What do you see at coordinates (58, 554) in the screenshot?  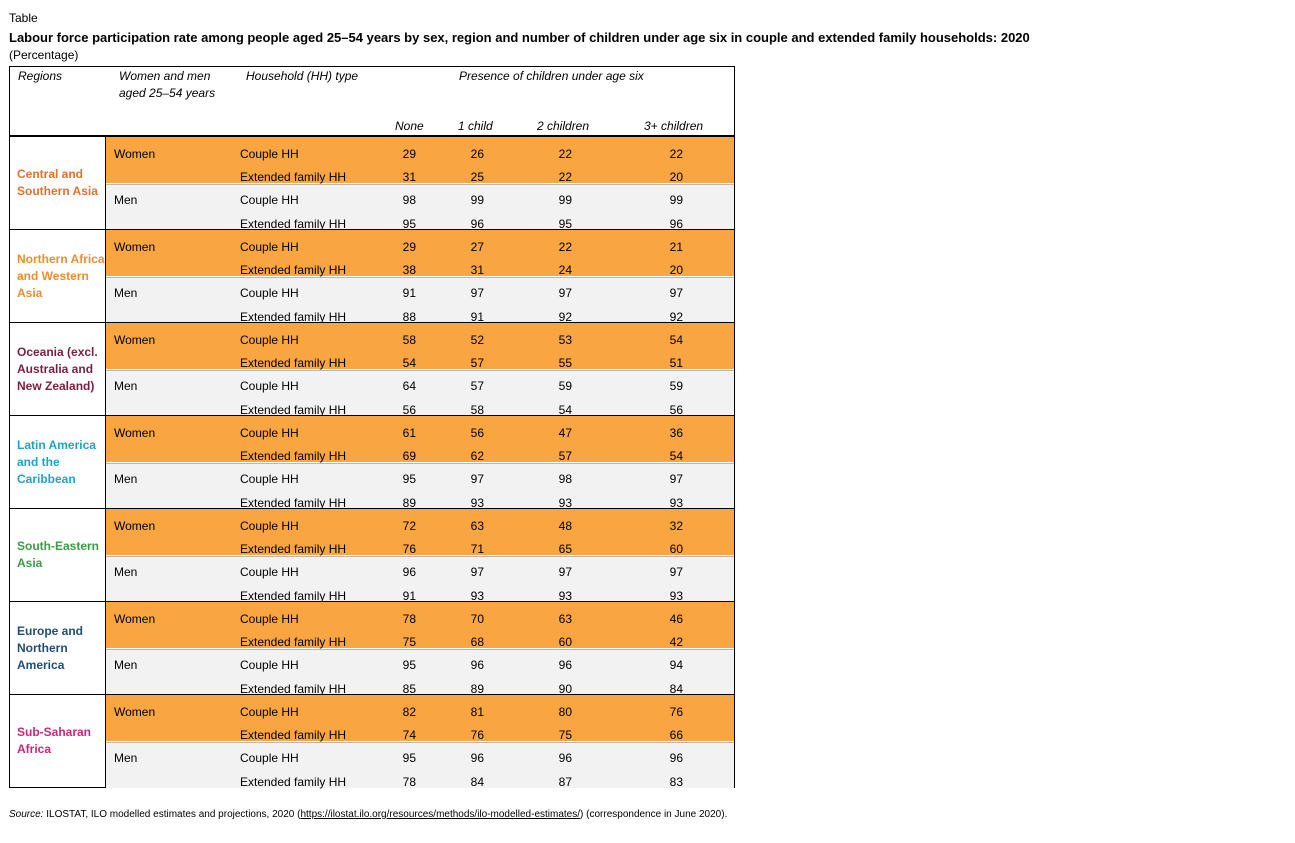 I see `region-name: South-Eastern Asia` at bounding box center [58, 554].